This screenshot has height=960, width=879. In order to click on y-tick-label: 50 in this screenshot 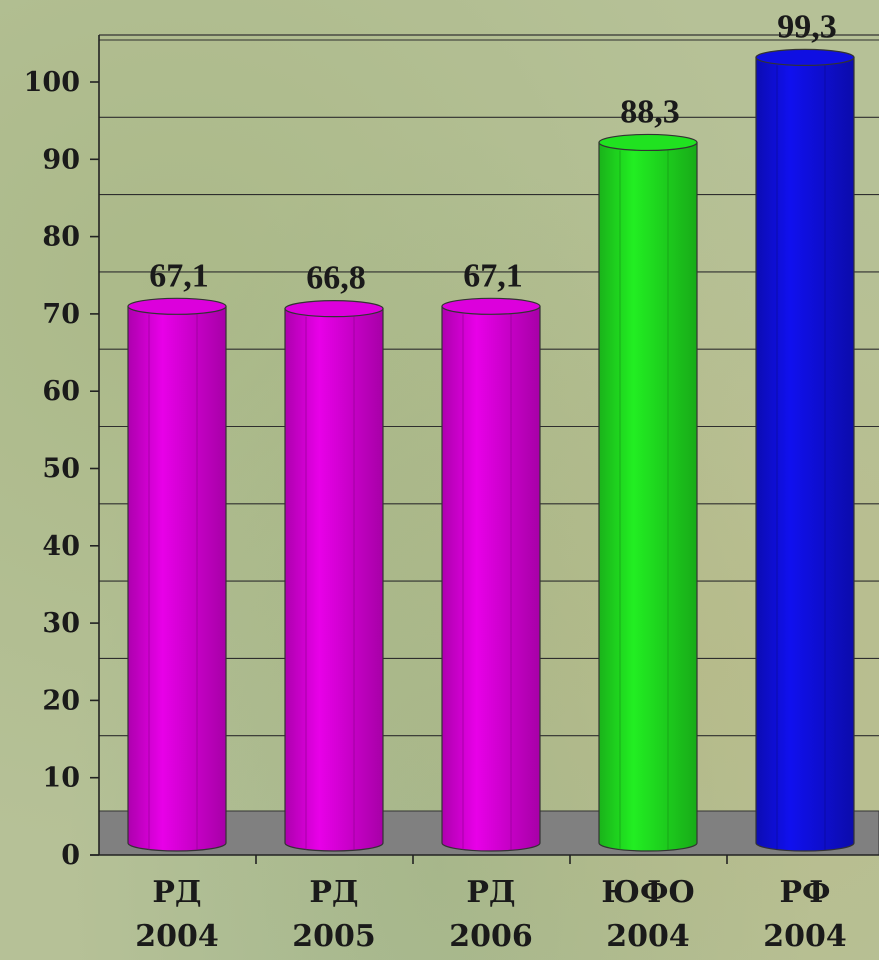, I will do `click(61, 469)`.